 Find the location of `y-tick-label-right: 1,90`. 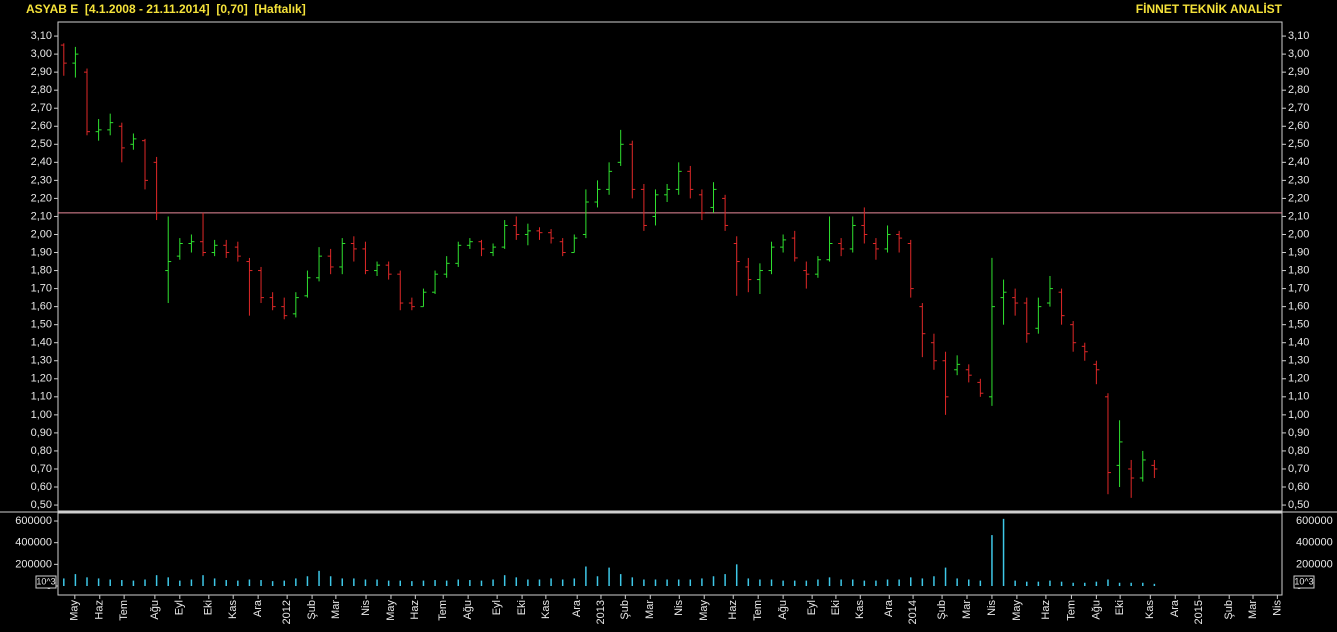

y-tick-label-right: 1,90 is located at coordinates (1298, 252).